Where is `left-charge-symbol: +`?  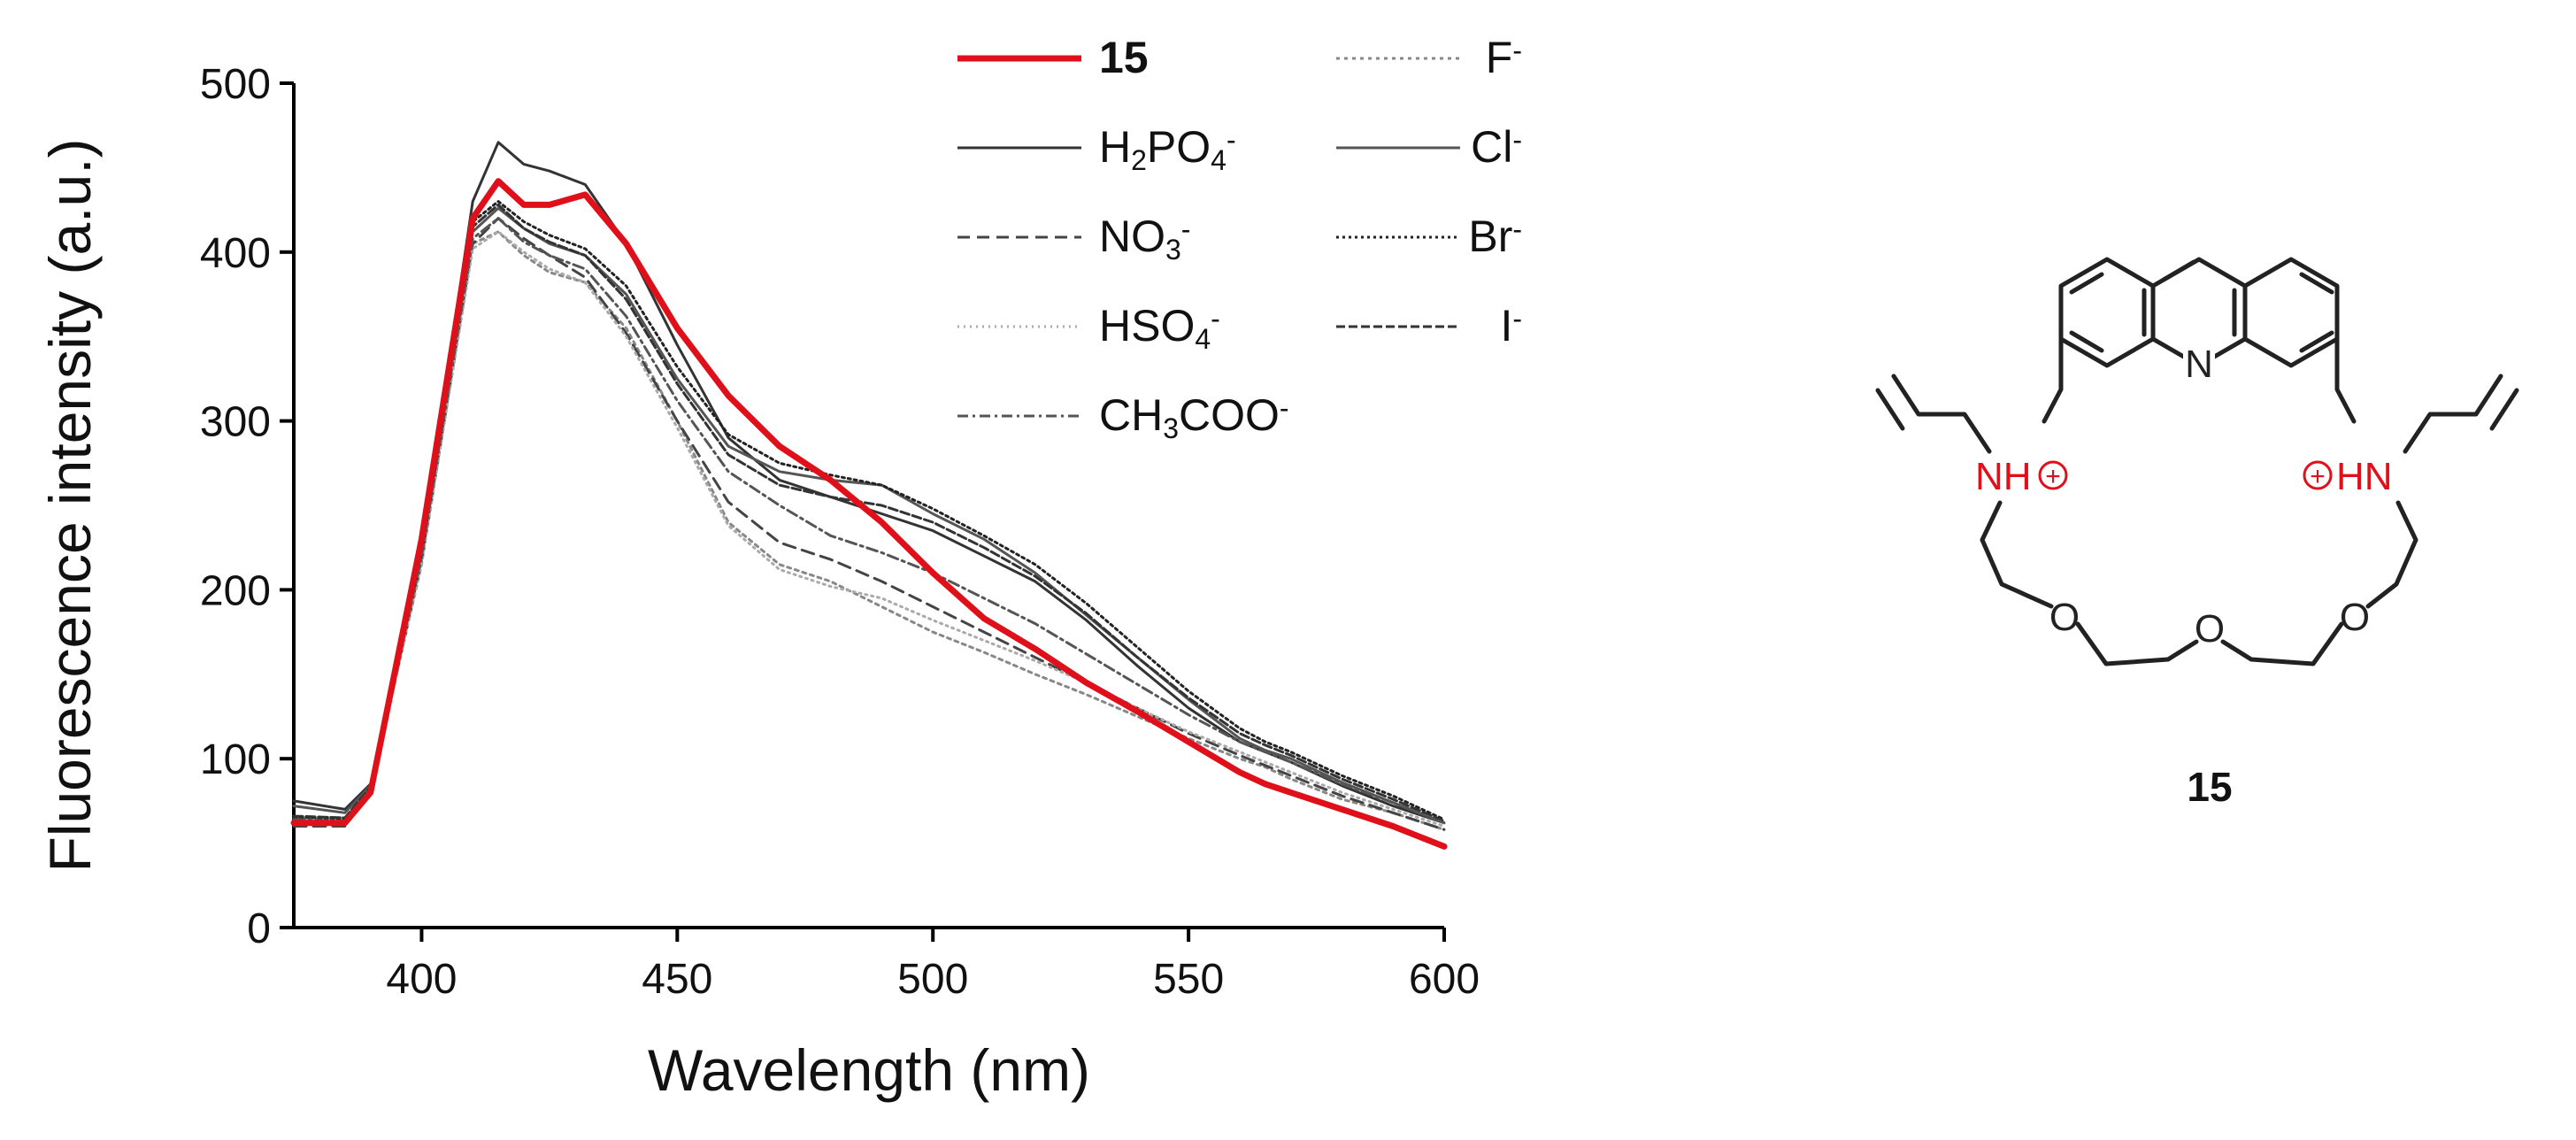 left-charge-symbol: + is located at coordinates (2053, 476).